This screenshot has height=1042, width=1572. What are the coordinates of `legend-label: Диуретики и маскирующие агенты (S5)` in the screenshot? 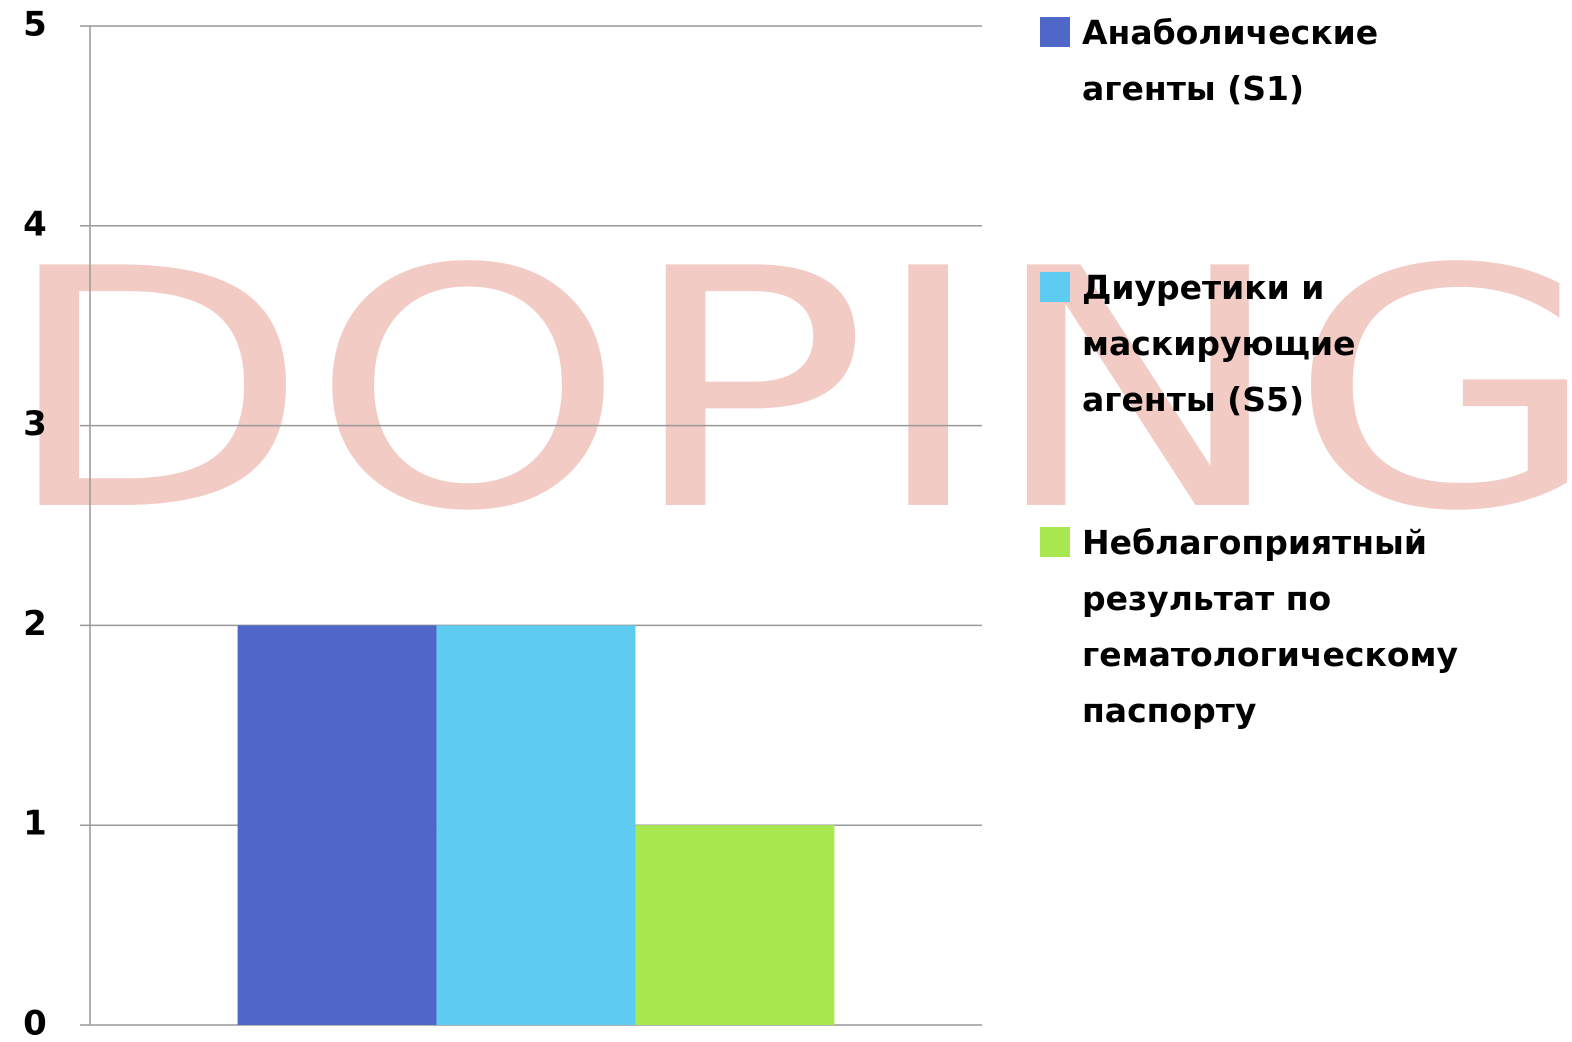 It's located at (1219, 343).